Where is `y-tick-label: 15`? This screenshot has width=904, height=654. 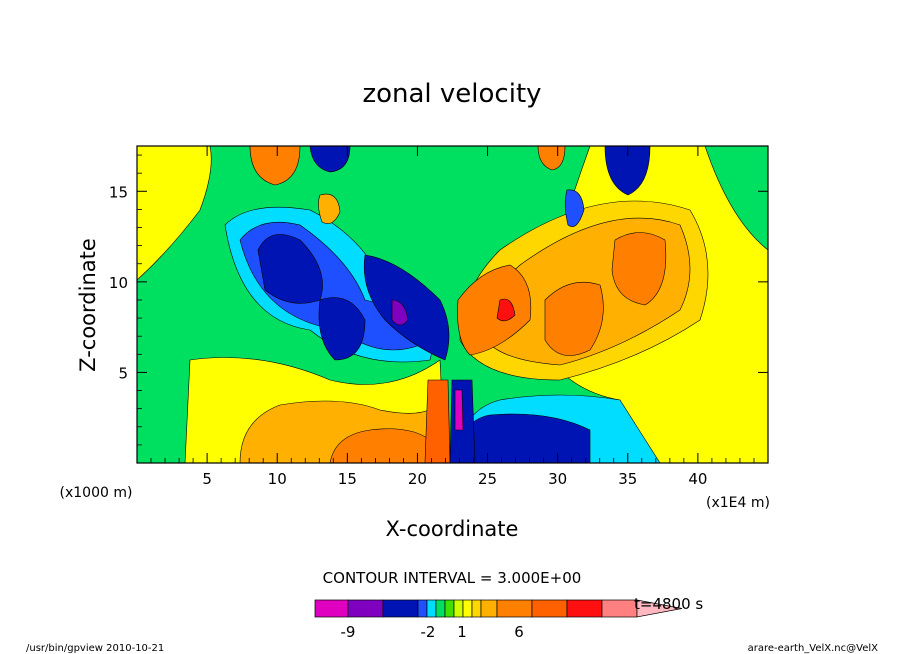
y-tick-label: 15 is located at coordinates (118, 192).